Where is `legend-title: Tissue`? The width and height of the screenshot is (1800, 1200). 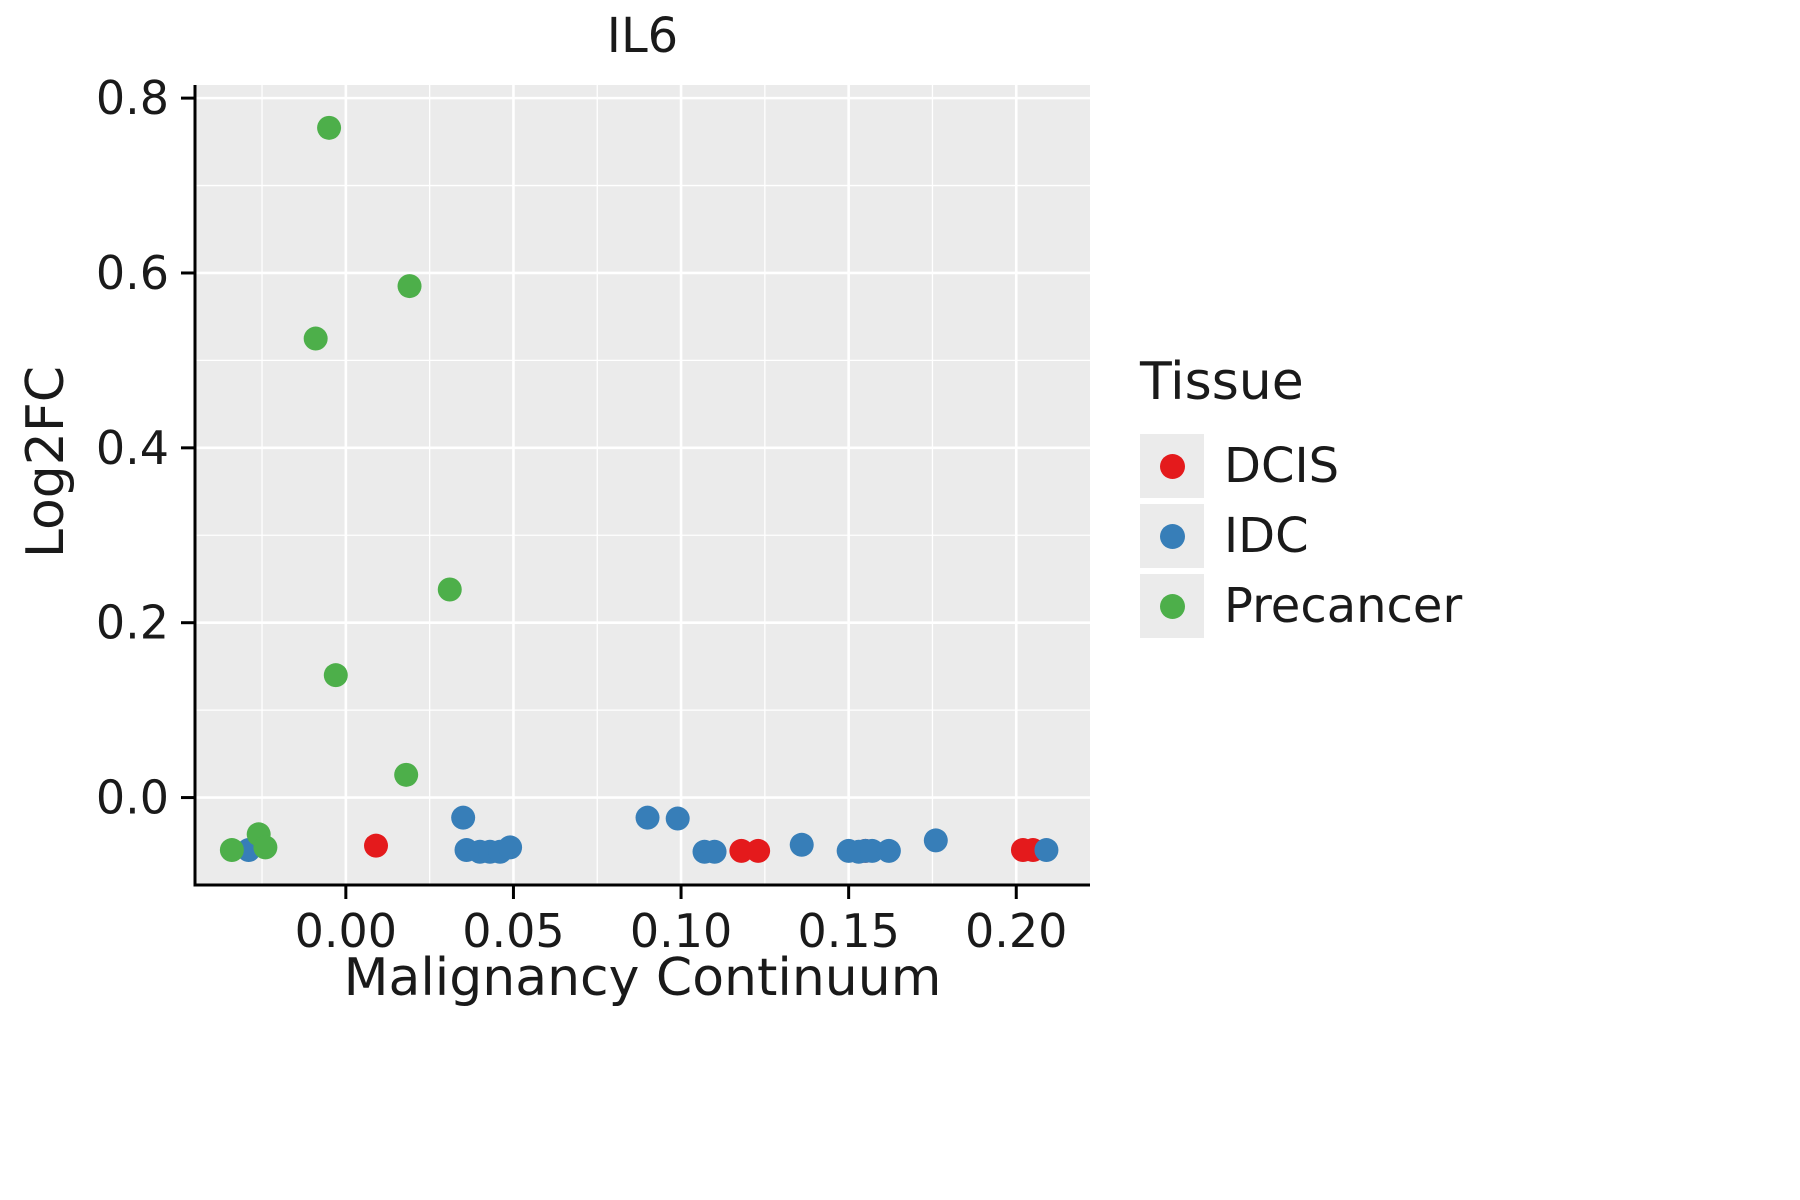
legend-title: Tissue is located at coordinates (1222, 382).